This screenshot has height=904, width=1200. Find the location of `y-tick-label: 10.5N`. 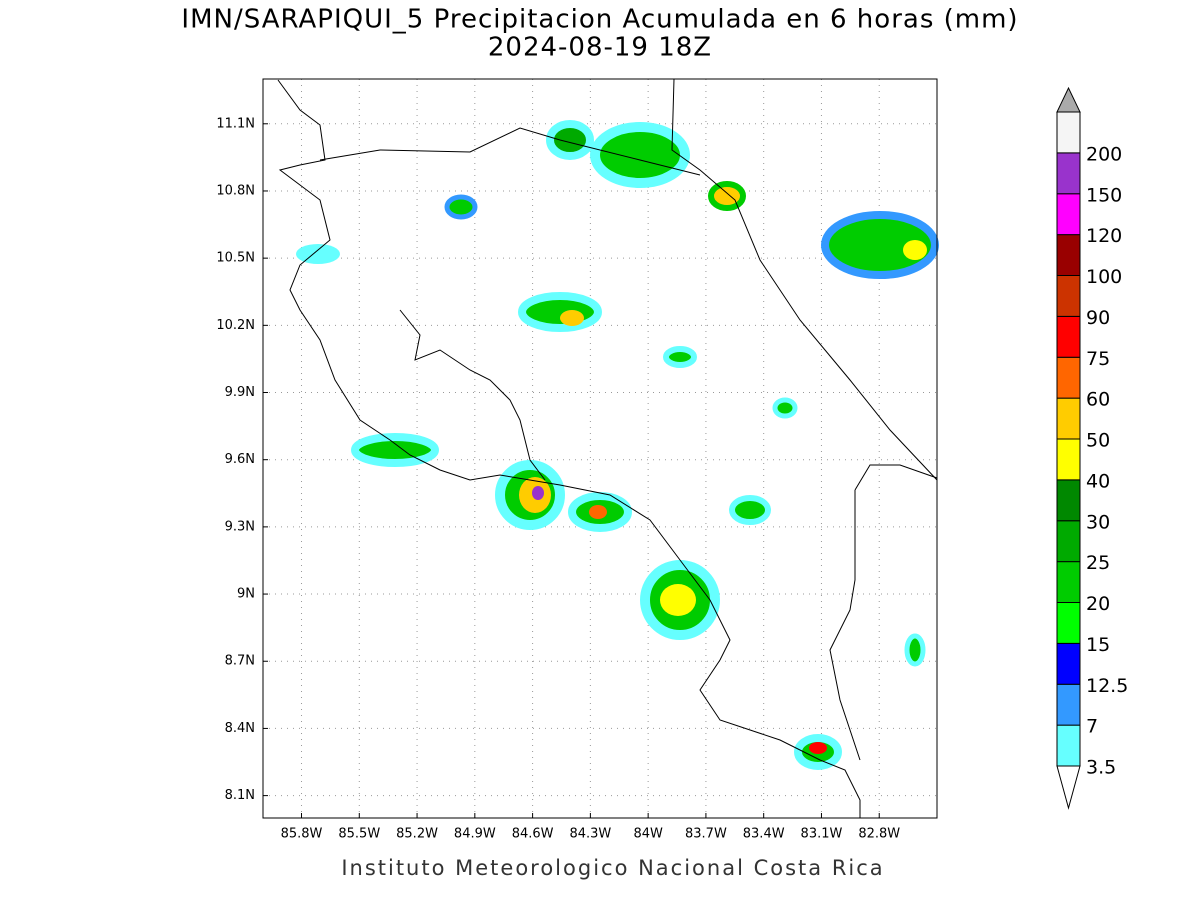

y-tick-label: 10.5N is located at coordinates (235, 258).